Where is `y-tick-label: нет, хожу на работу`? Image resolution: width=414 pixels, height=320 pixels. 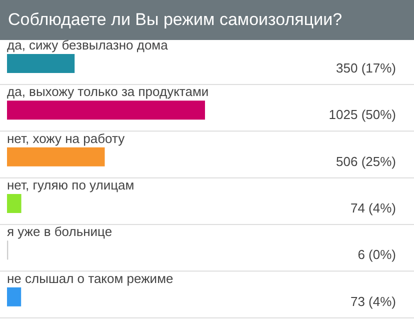 y-tick-label: нет, хожу на работу is located at coordinates (66, 138).